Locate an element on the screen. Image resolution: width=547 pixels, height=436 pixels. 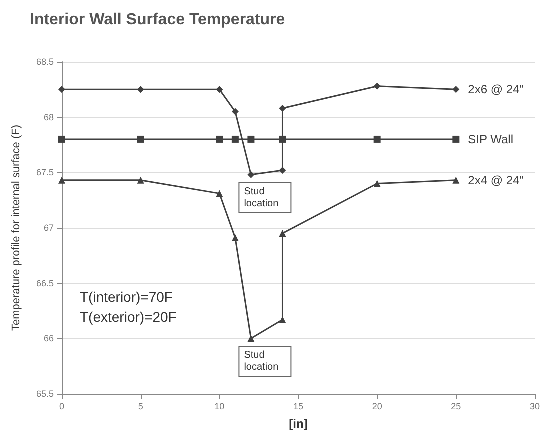
x-tick-label: 20 is located at coordinates (377, 407).